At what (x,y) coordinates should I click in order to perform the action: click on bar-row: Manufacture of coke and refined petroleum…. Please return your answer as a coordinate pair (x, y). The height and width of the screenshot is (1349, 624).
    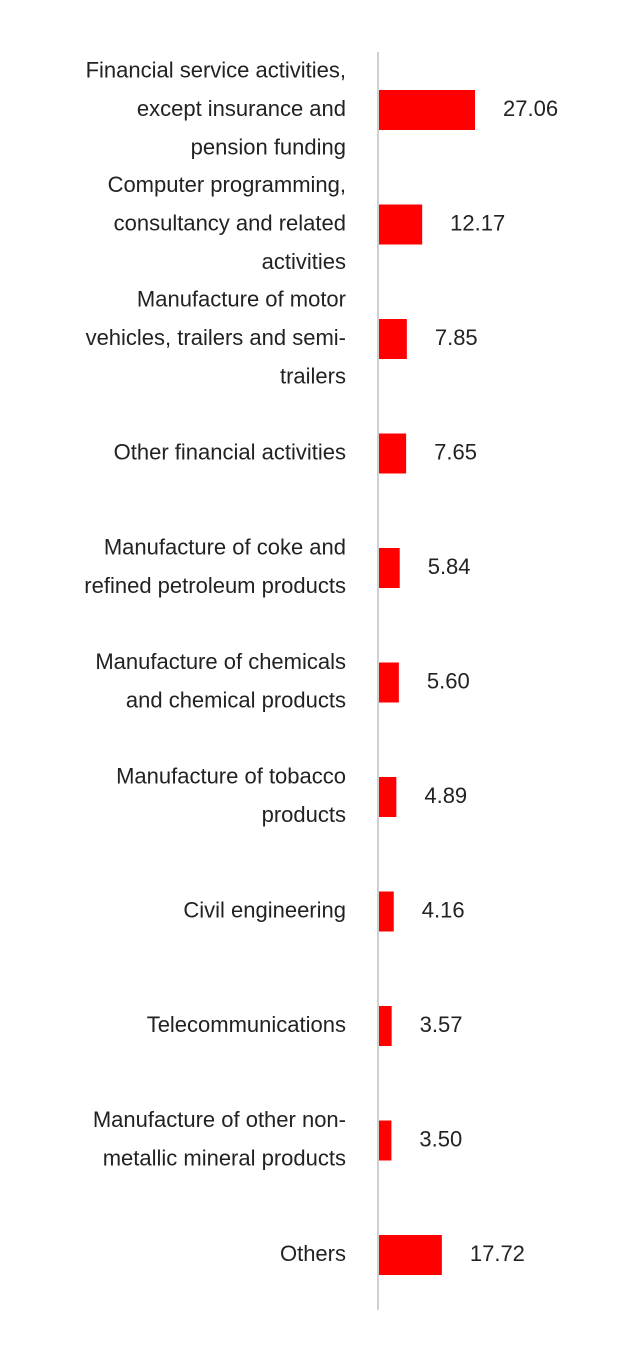
    Looking at the image, I should click on (277, 567).